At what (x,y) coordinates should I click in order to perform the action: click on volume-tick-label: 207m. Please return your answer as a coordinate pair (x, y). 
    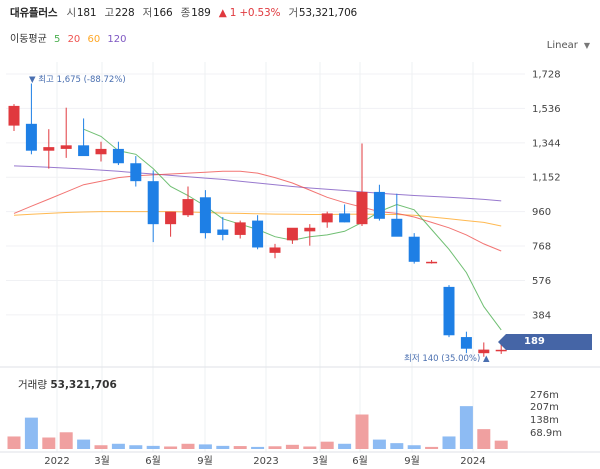
    Looking at the image, I should click on (544, 407).